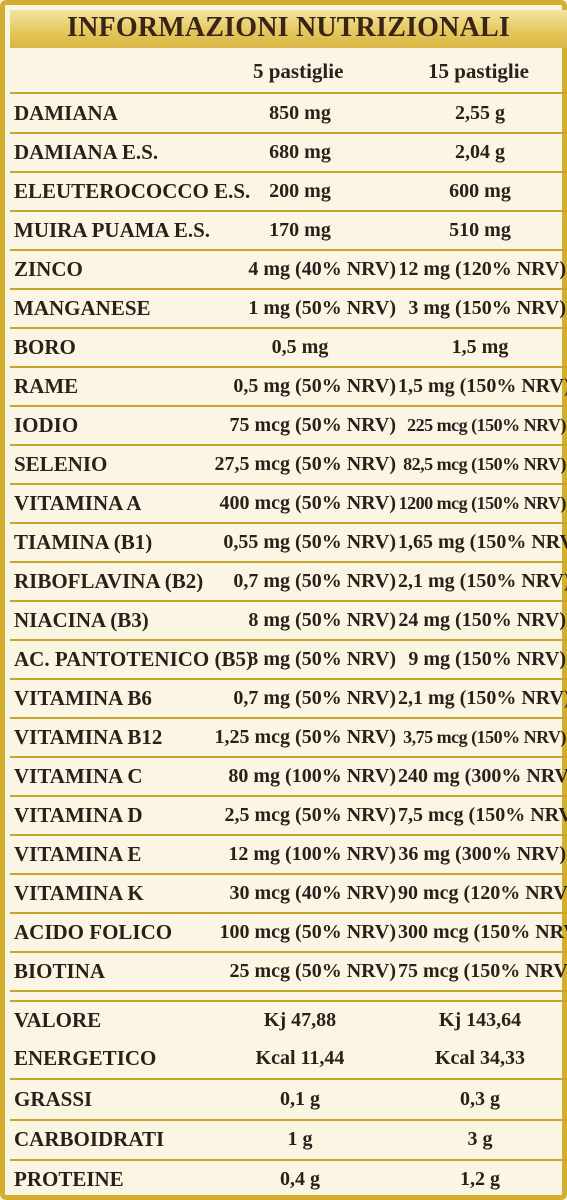  What do you see at coordinates (300, 1020) in the screenshot?
I see `energy-kj-5: Kj 47,88` at bounding box center [300, 1020].